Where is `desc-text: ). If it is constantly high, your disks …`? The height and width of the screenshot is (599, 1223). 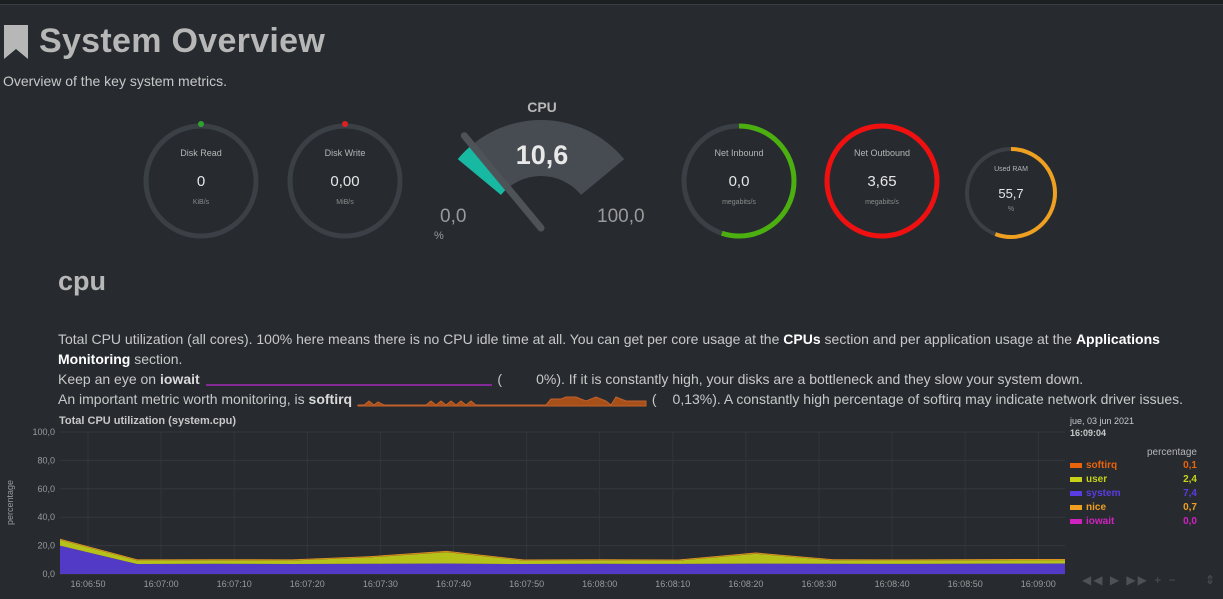 desc-text: ). If it is constantly high, your disks … is located at coordinates (820, 379).